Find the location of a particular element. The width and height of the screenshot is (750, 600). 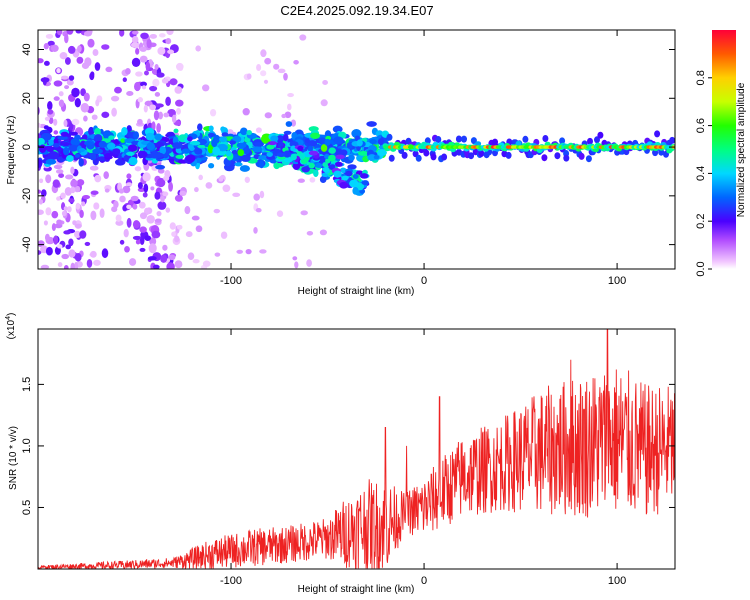

colorbar-tick-label: 0.4 is located at coordinates (701, 173).